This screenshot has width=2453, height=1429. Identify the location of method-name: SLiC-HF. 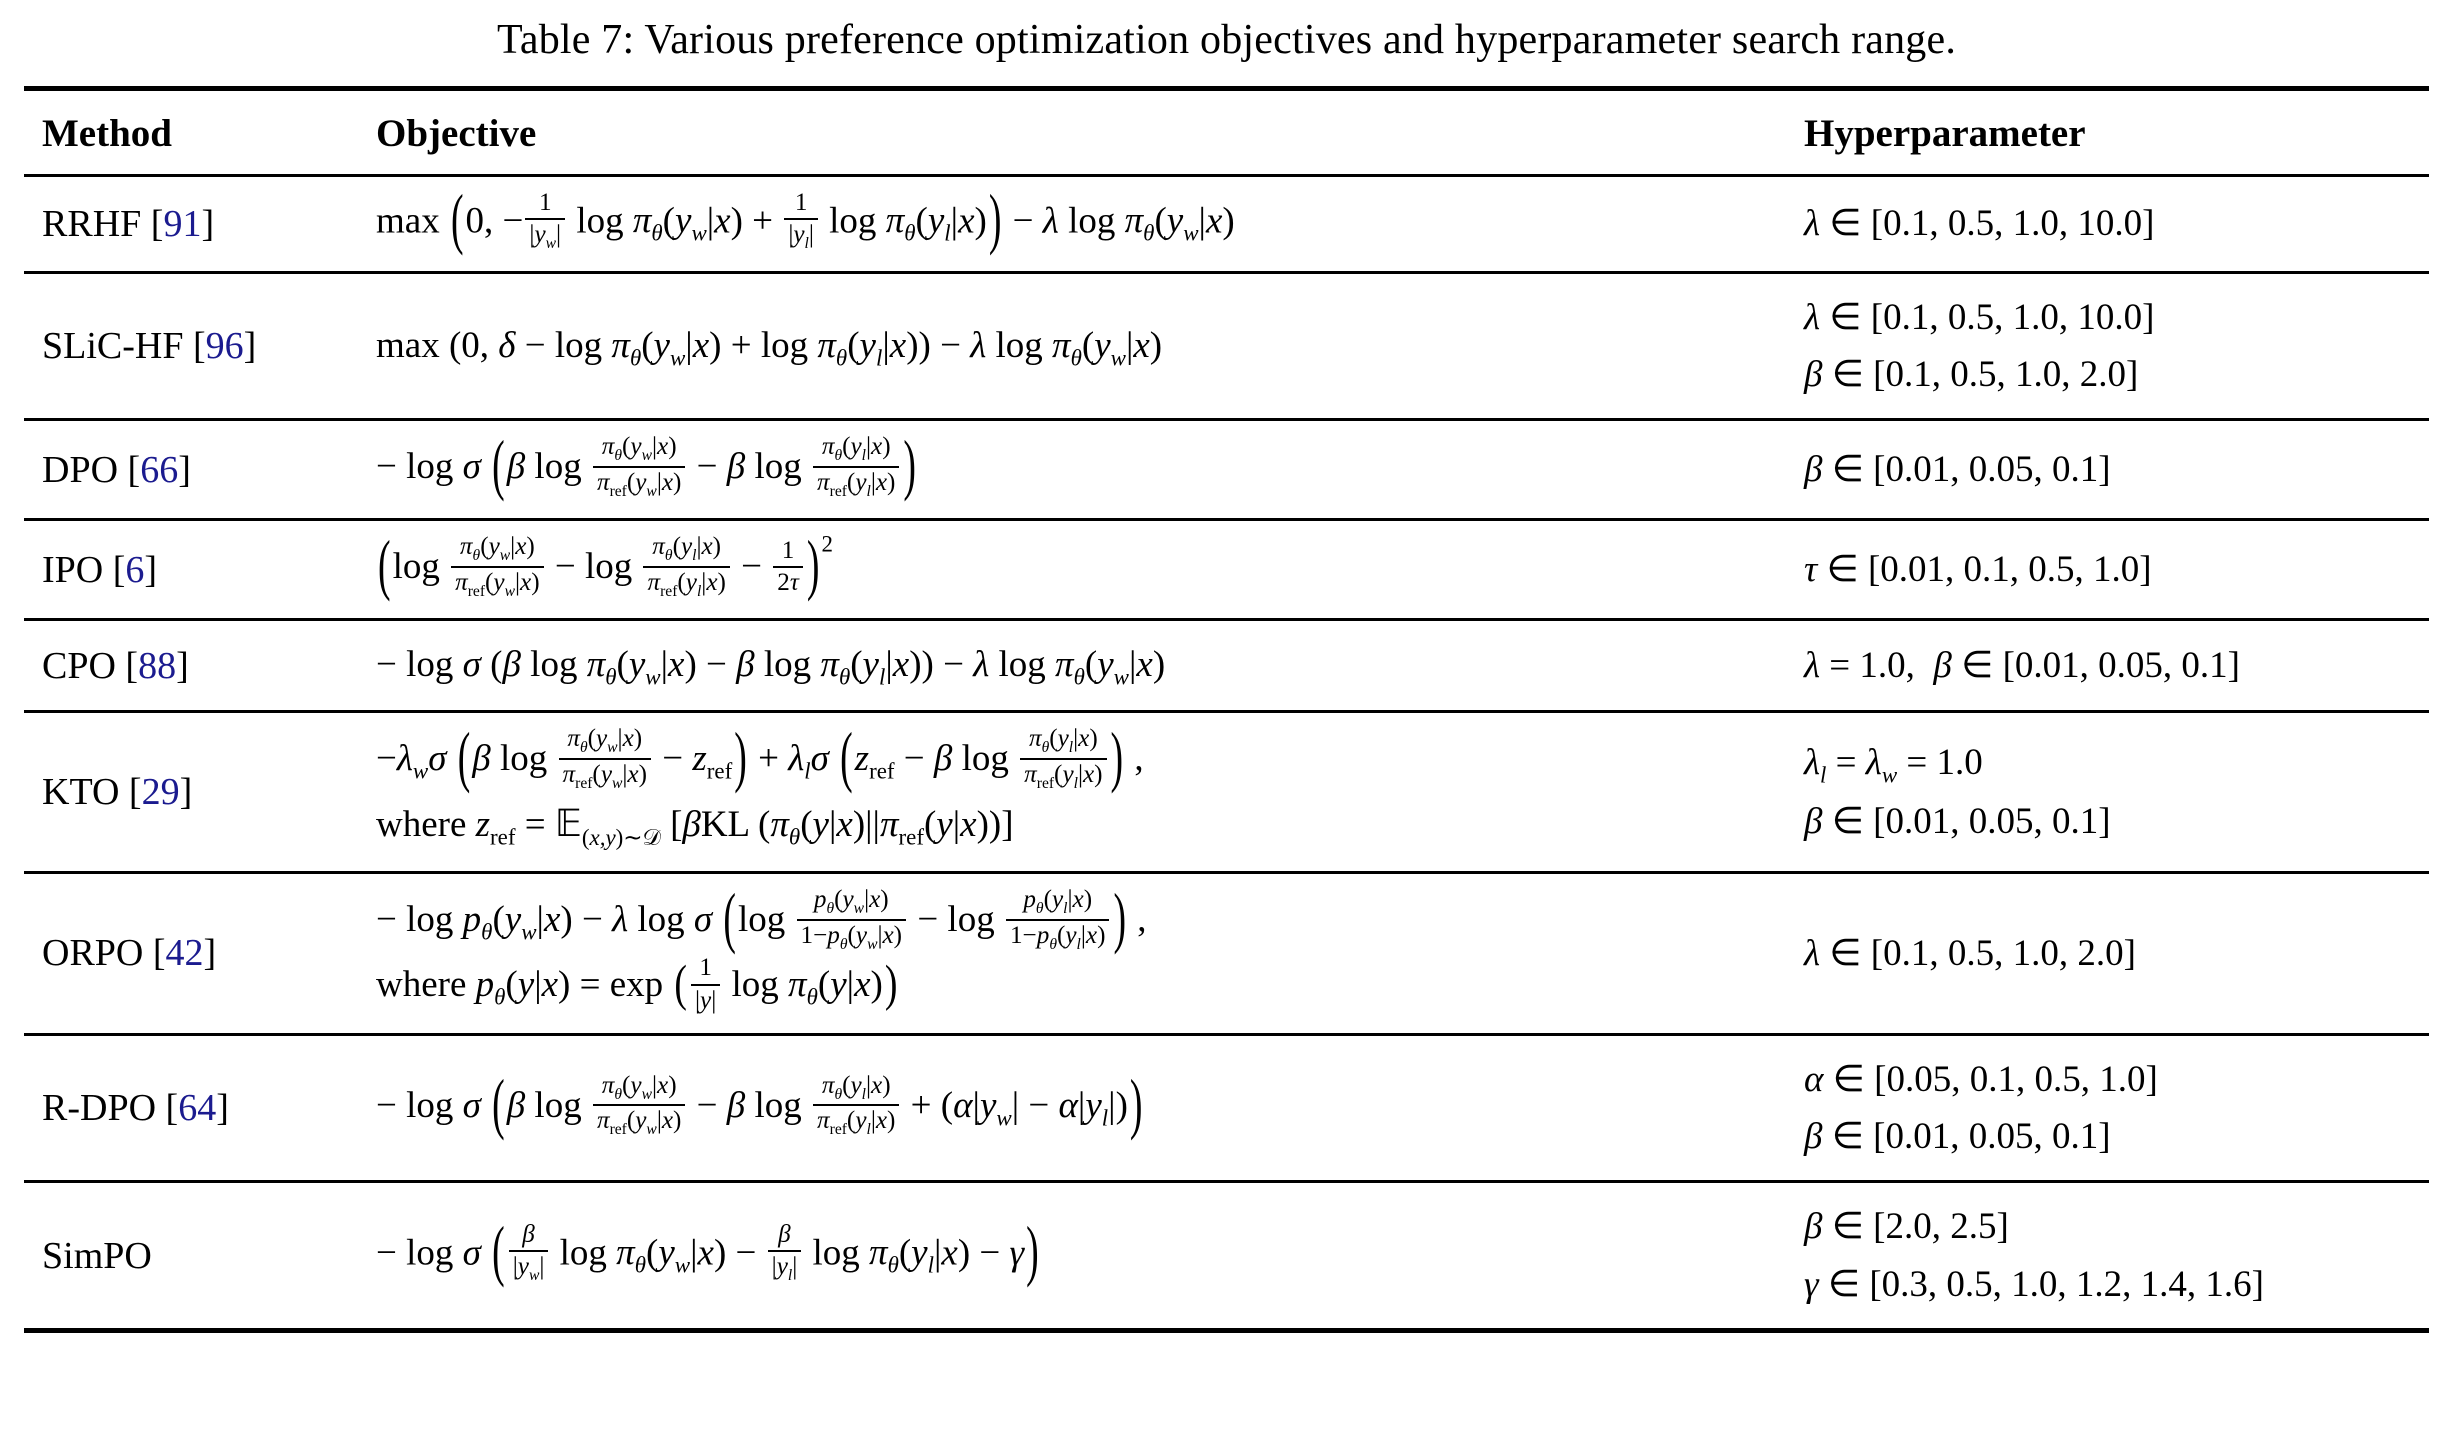
(113, 346).